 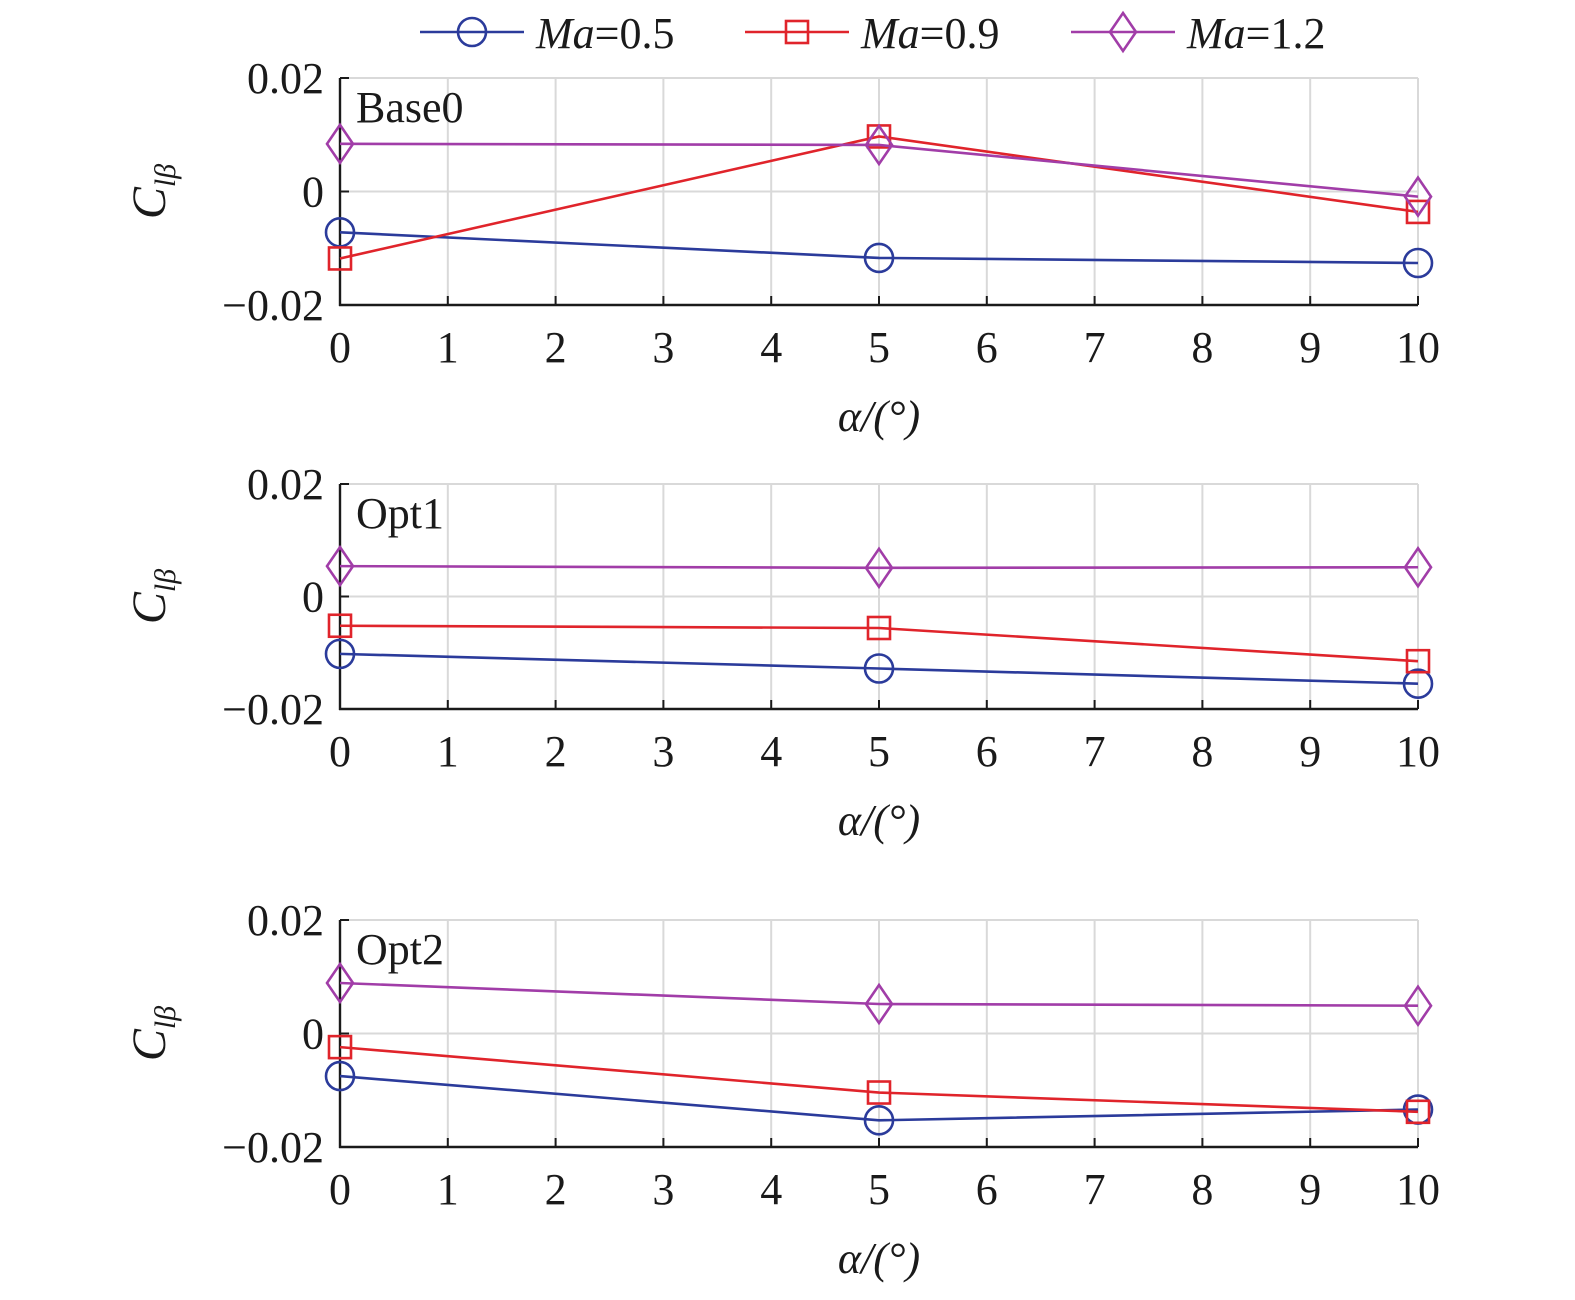 I want to click on legend-marker-diamond, so click(x=1123, y=32).